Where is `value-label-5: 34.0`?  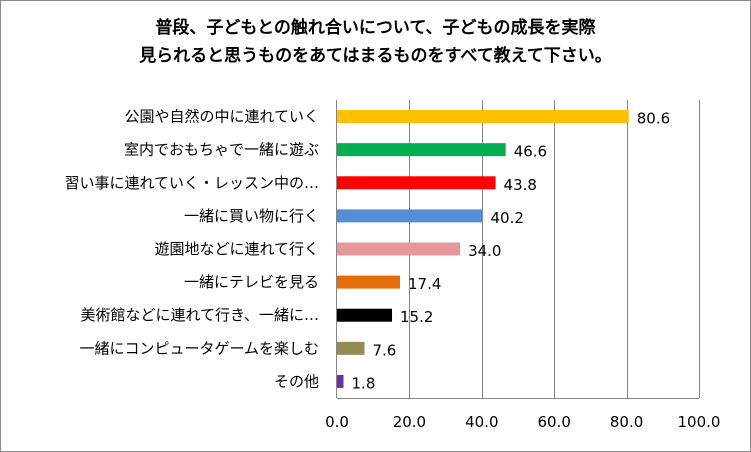
value-label-5: 34.0 is located at coordinates (484, 251).